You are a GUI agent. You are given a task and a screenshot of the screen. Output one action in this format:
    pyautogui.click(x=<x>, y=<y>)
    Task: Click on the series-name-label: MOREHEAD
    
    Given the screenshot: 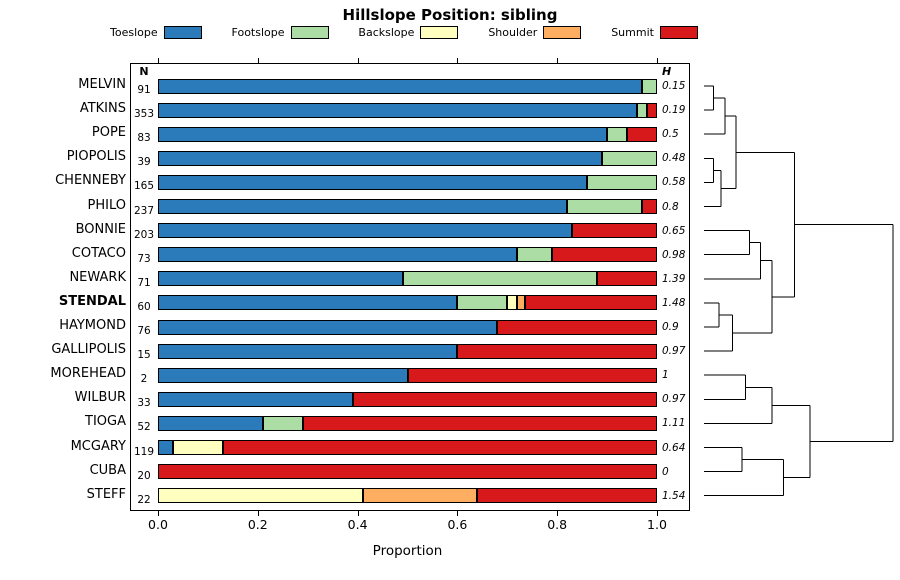 What is the action you would take?
    pyautogui.click(x=88, y=374)
    